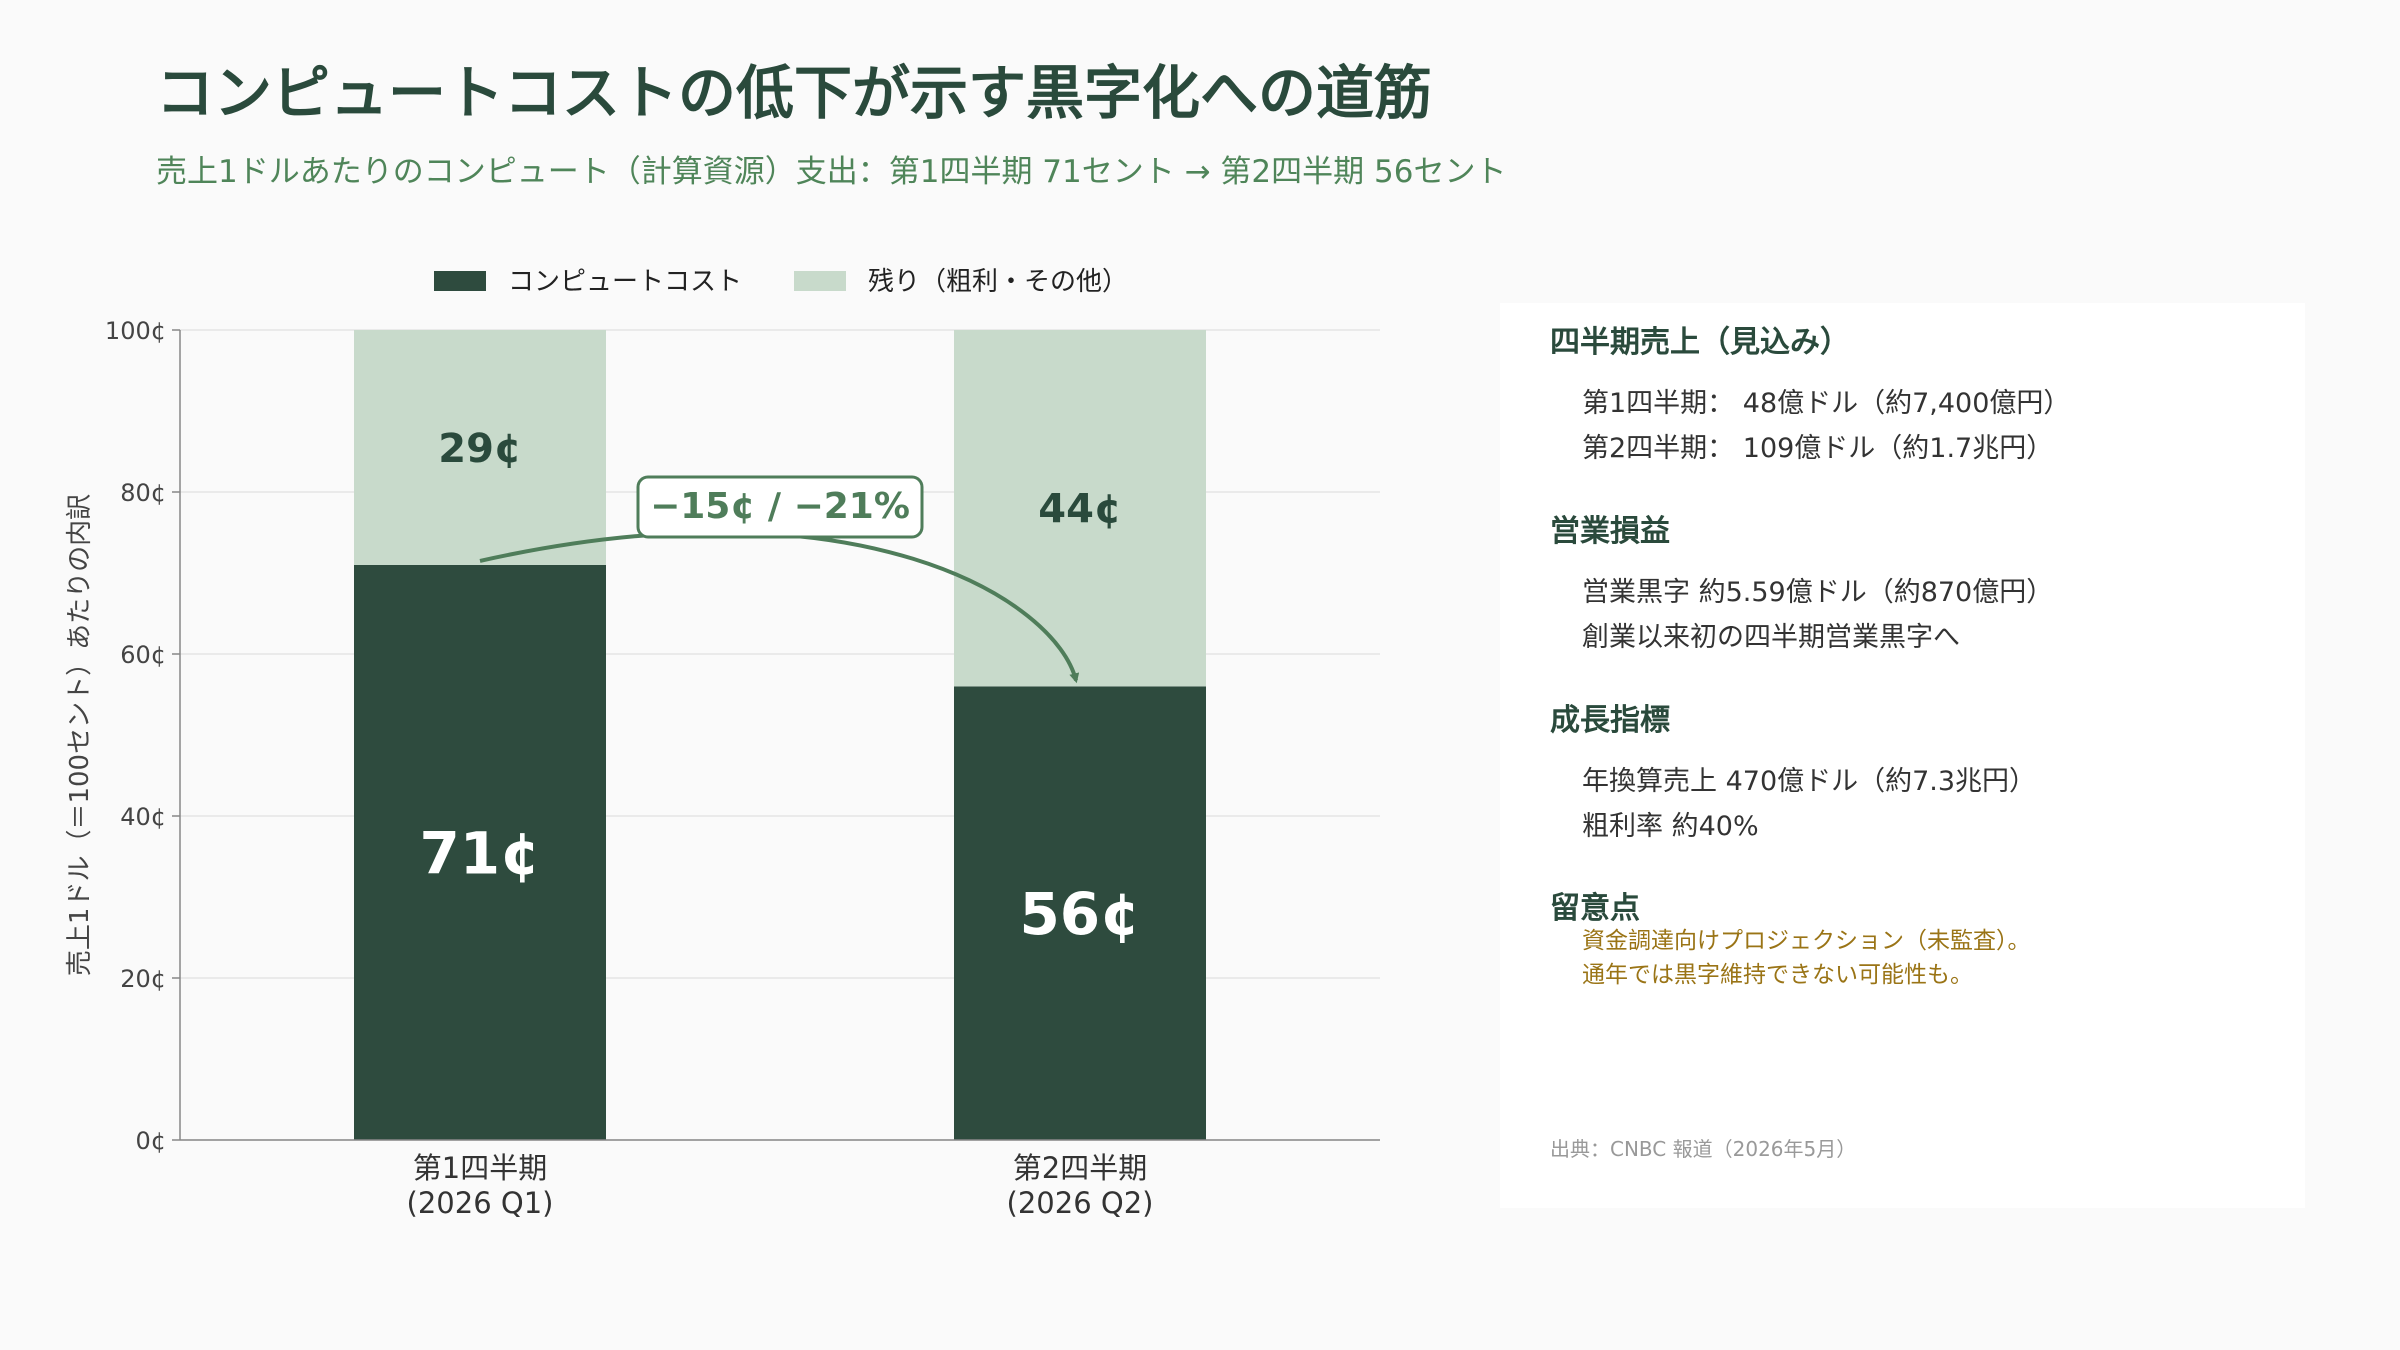  I want to click on gross-margin-line: 粗利率 約40%, so click(1670, 826).